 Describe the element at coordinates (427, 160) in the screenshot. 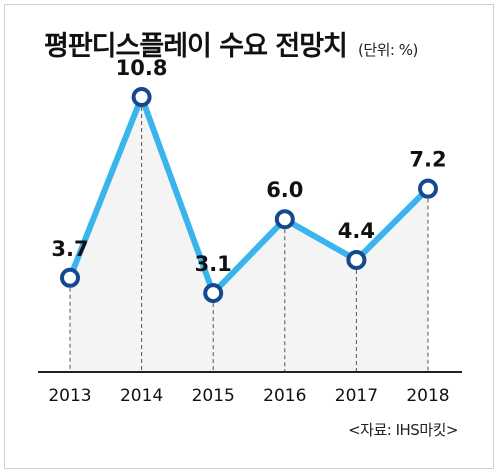

I see `data-label-2018: 7.2` at that location.